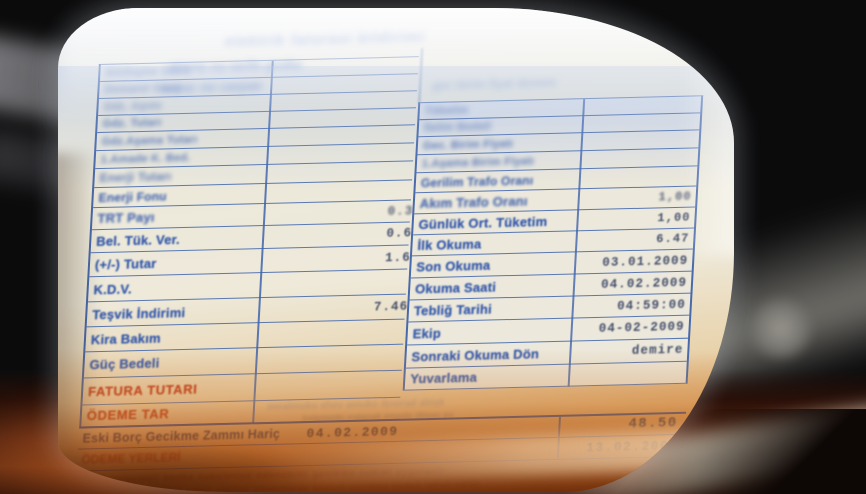 The width and height of the screenshot is (866, 494). Describe the element at coordinates (457, 127) in the screenshot. I see `row-label: İletim Bedeli` at that location.